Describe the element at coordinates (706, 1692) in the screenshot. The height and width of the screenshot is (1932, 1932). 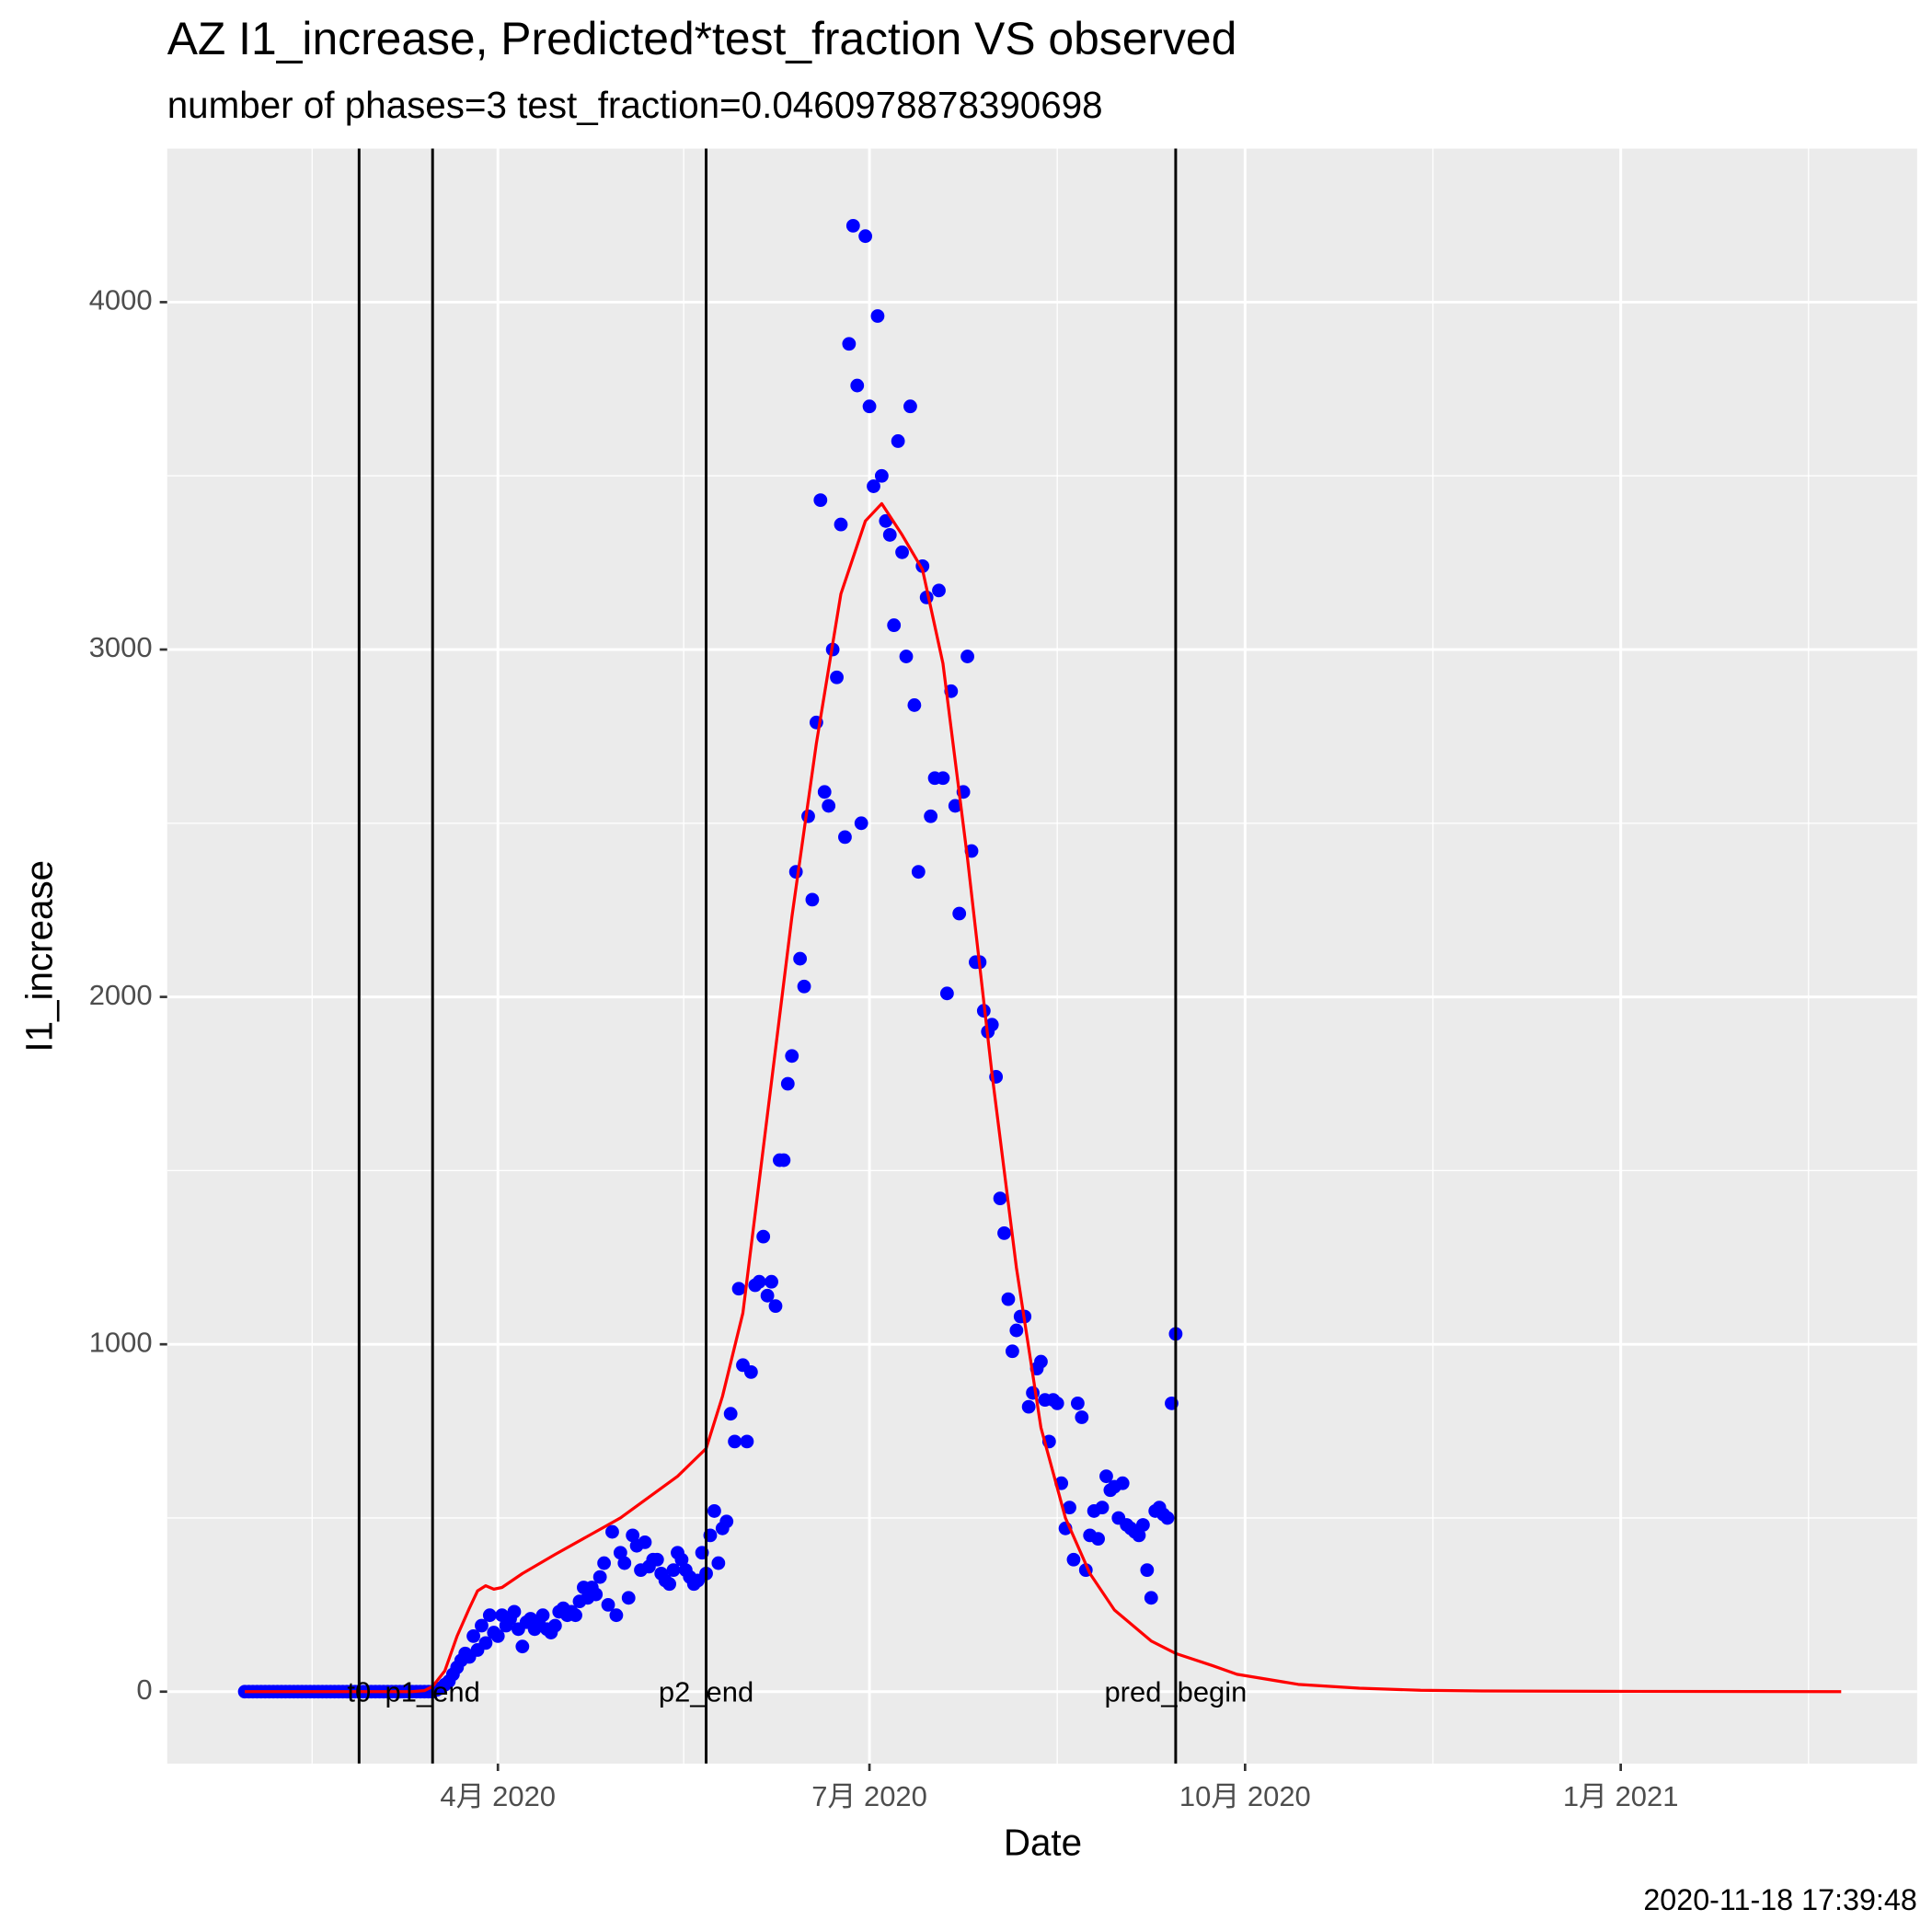
I see `phase-label: p2_end` at that location.